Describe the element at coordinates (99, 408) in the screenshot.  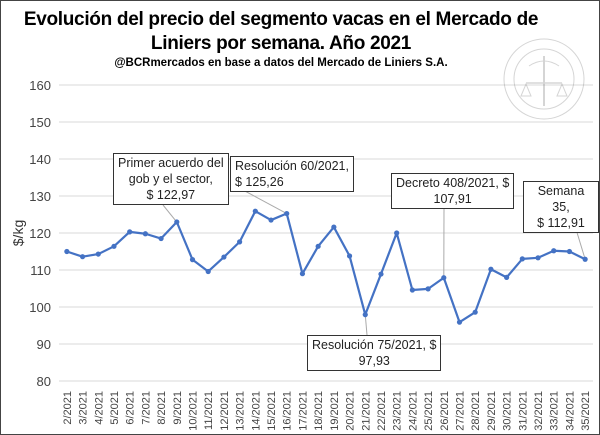
I see `x-tick-label: 4/2021` at that location.